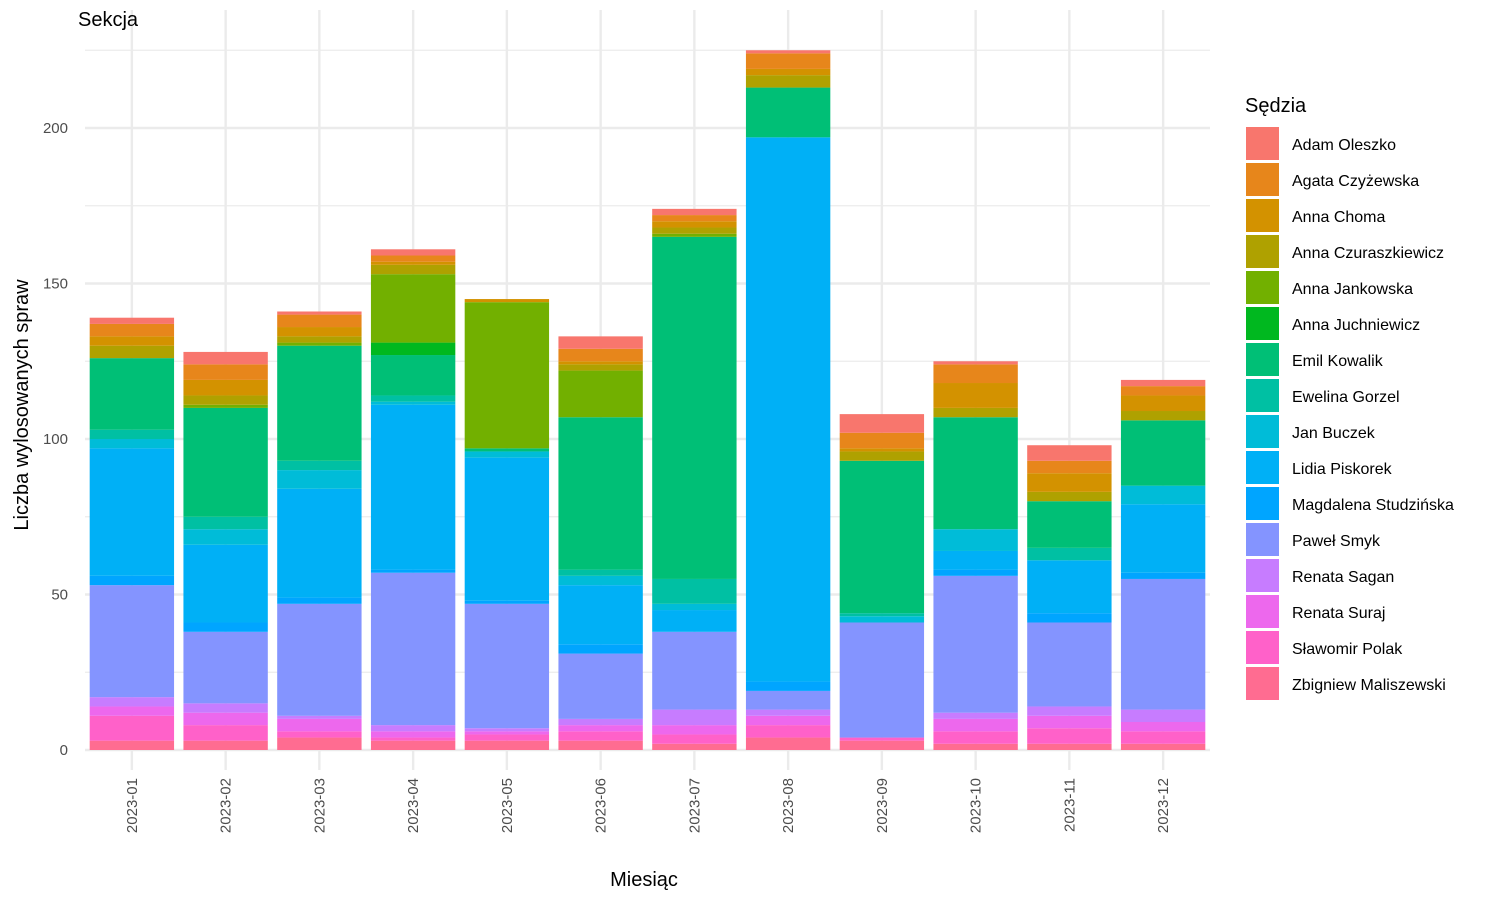 This screenshot has width=1500, height=900. What do you see at coordinates (1346, 397) in the screenshot?
I see `legend-label: Ewelina Gorzel` at bounding box center [1346, 397].